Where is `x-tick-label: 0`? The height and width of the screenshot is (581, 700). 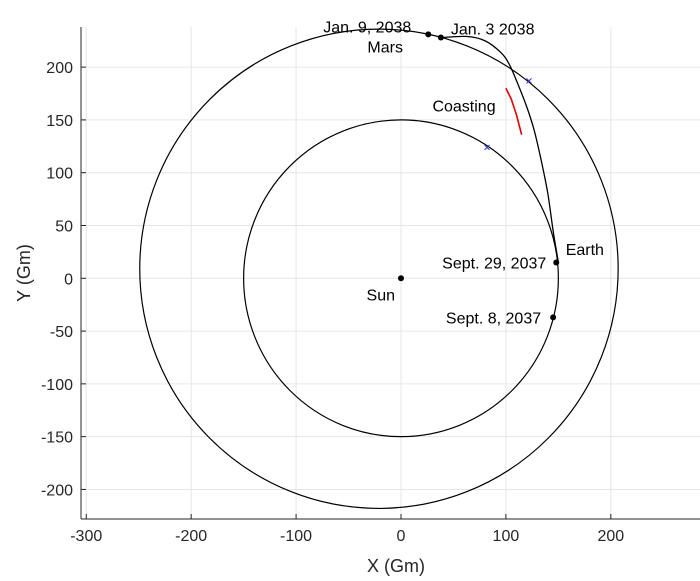 x-tick-label: 0 is located at coordinates (401, 536).